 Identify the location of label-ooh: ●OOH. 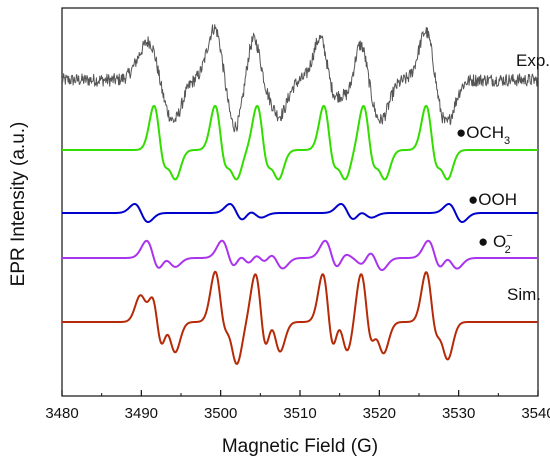
(492, 199).